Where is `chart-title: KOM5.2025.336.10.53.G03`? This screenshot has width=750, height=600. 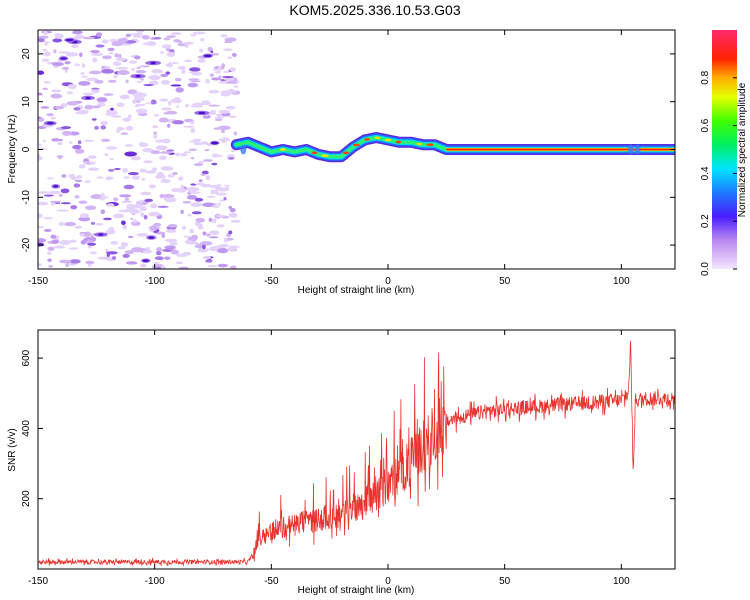
chart-title: KOM5.2025.336.10.53.G03 is located at coordinates (375, 10).